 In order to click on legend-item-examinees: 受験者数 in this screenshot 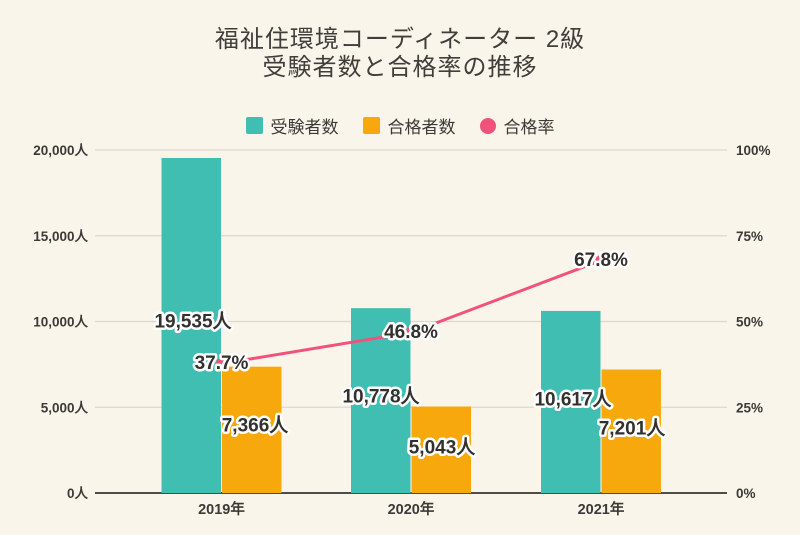, I will do `click(292, 125)`.